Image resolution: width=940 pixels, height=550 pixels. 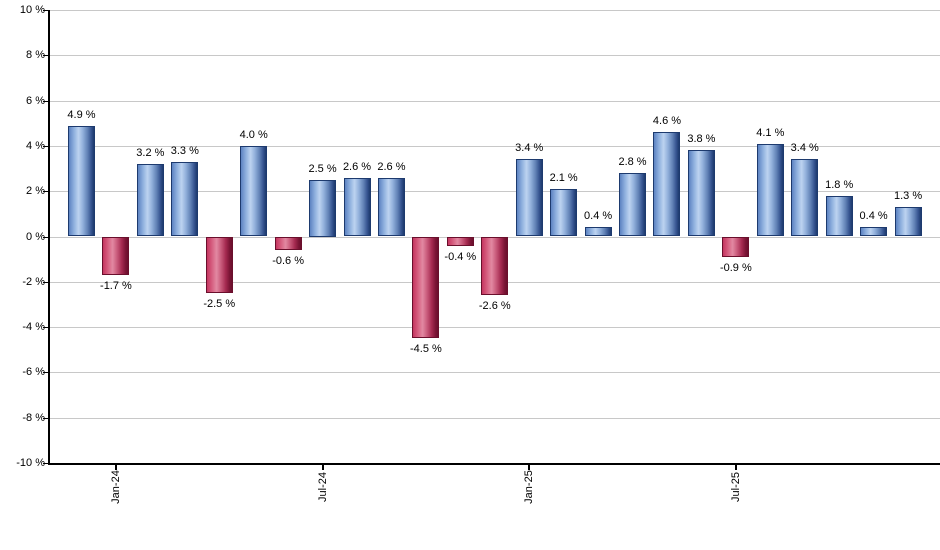 I want to click on x-axis-line, so click(x=494, y=464).